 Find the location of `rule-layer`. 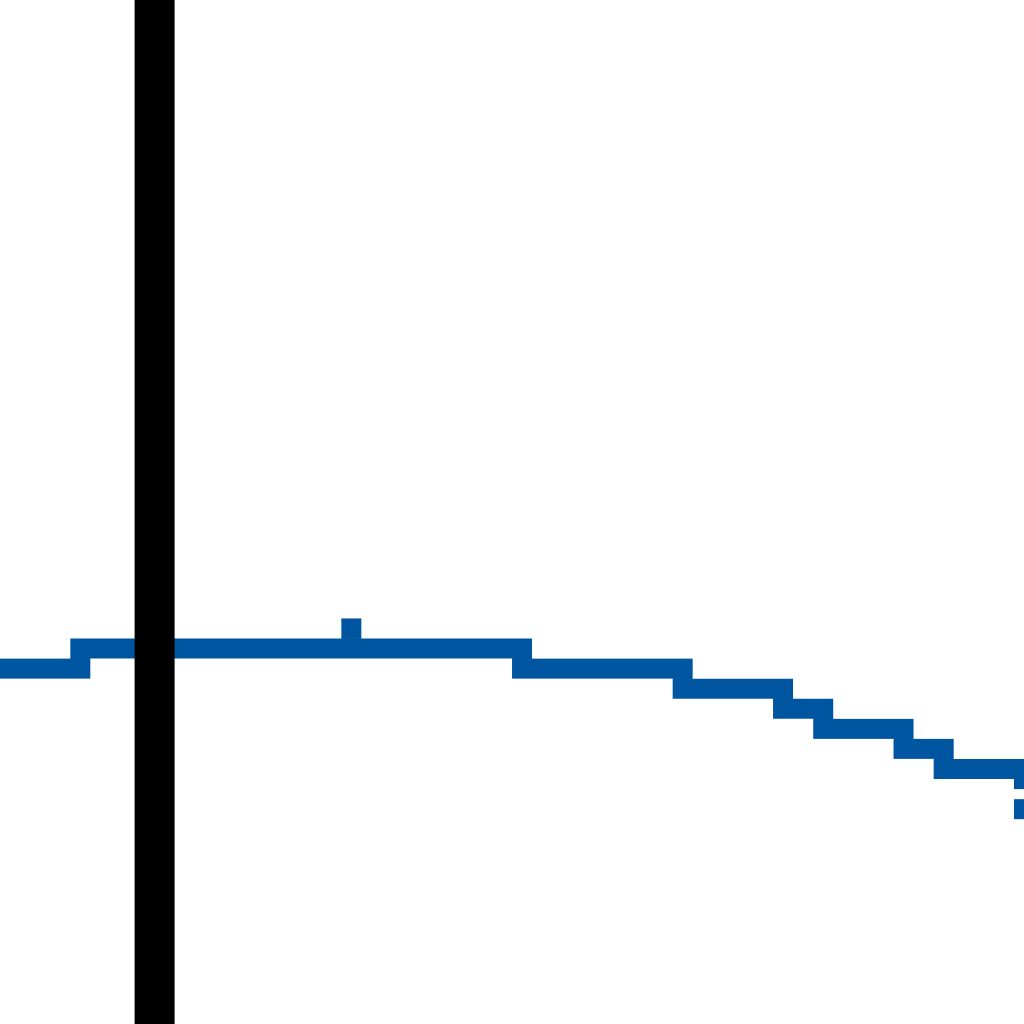

rule-layer is located at coordinates (154, 512).